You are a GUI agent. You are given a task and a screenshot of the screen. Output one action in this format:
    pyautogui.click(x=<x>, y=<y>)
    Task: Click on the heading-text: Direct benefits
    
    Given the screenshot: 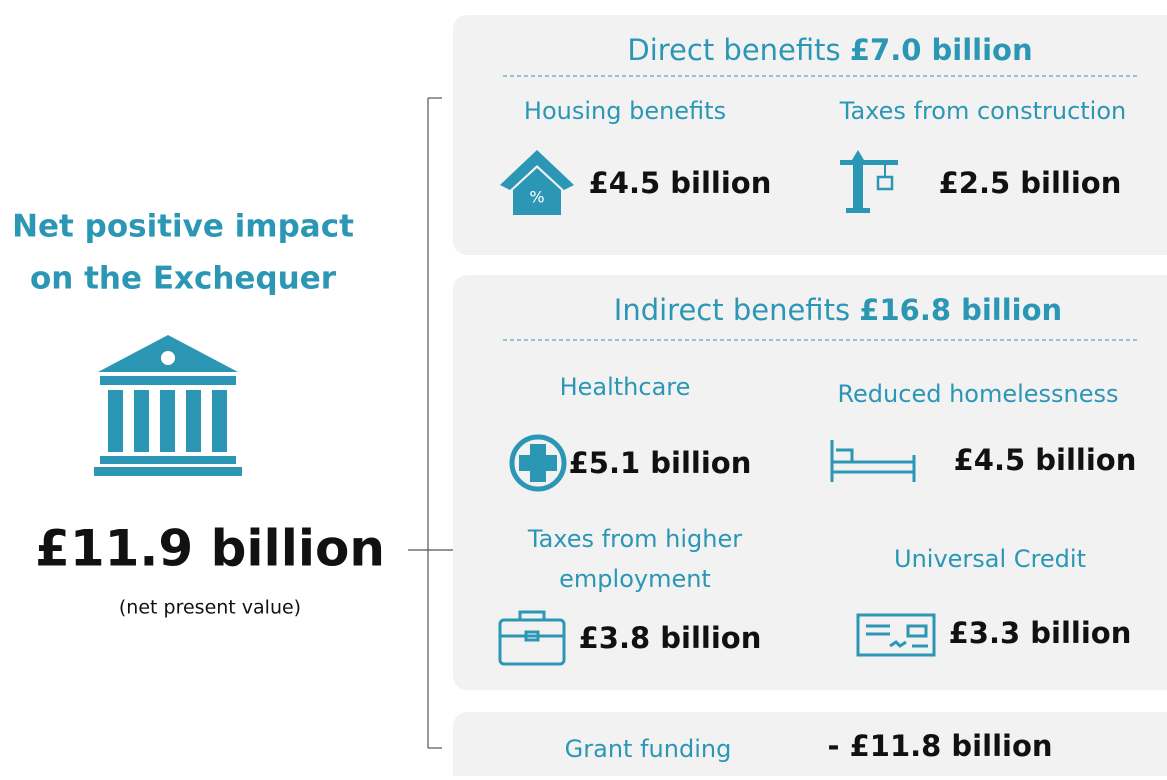 What is the action you would take?
    pyautogui.click(x=733, y=50)
    